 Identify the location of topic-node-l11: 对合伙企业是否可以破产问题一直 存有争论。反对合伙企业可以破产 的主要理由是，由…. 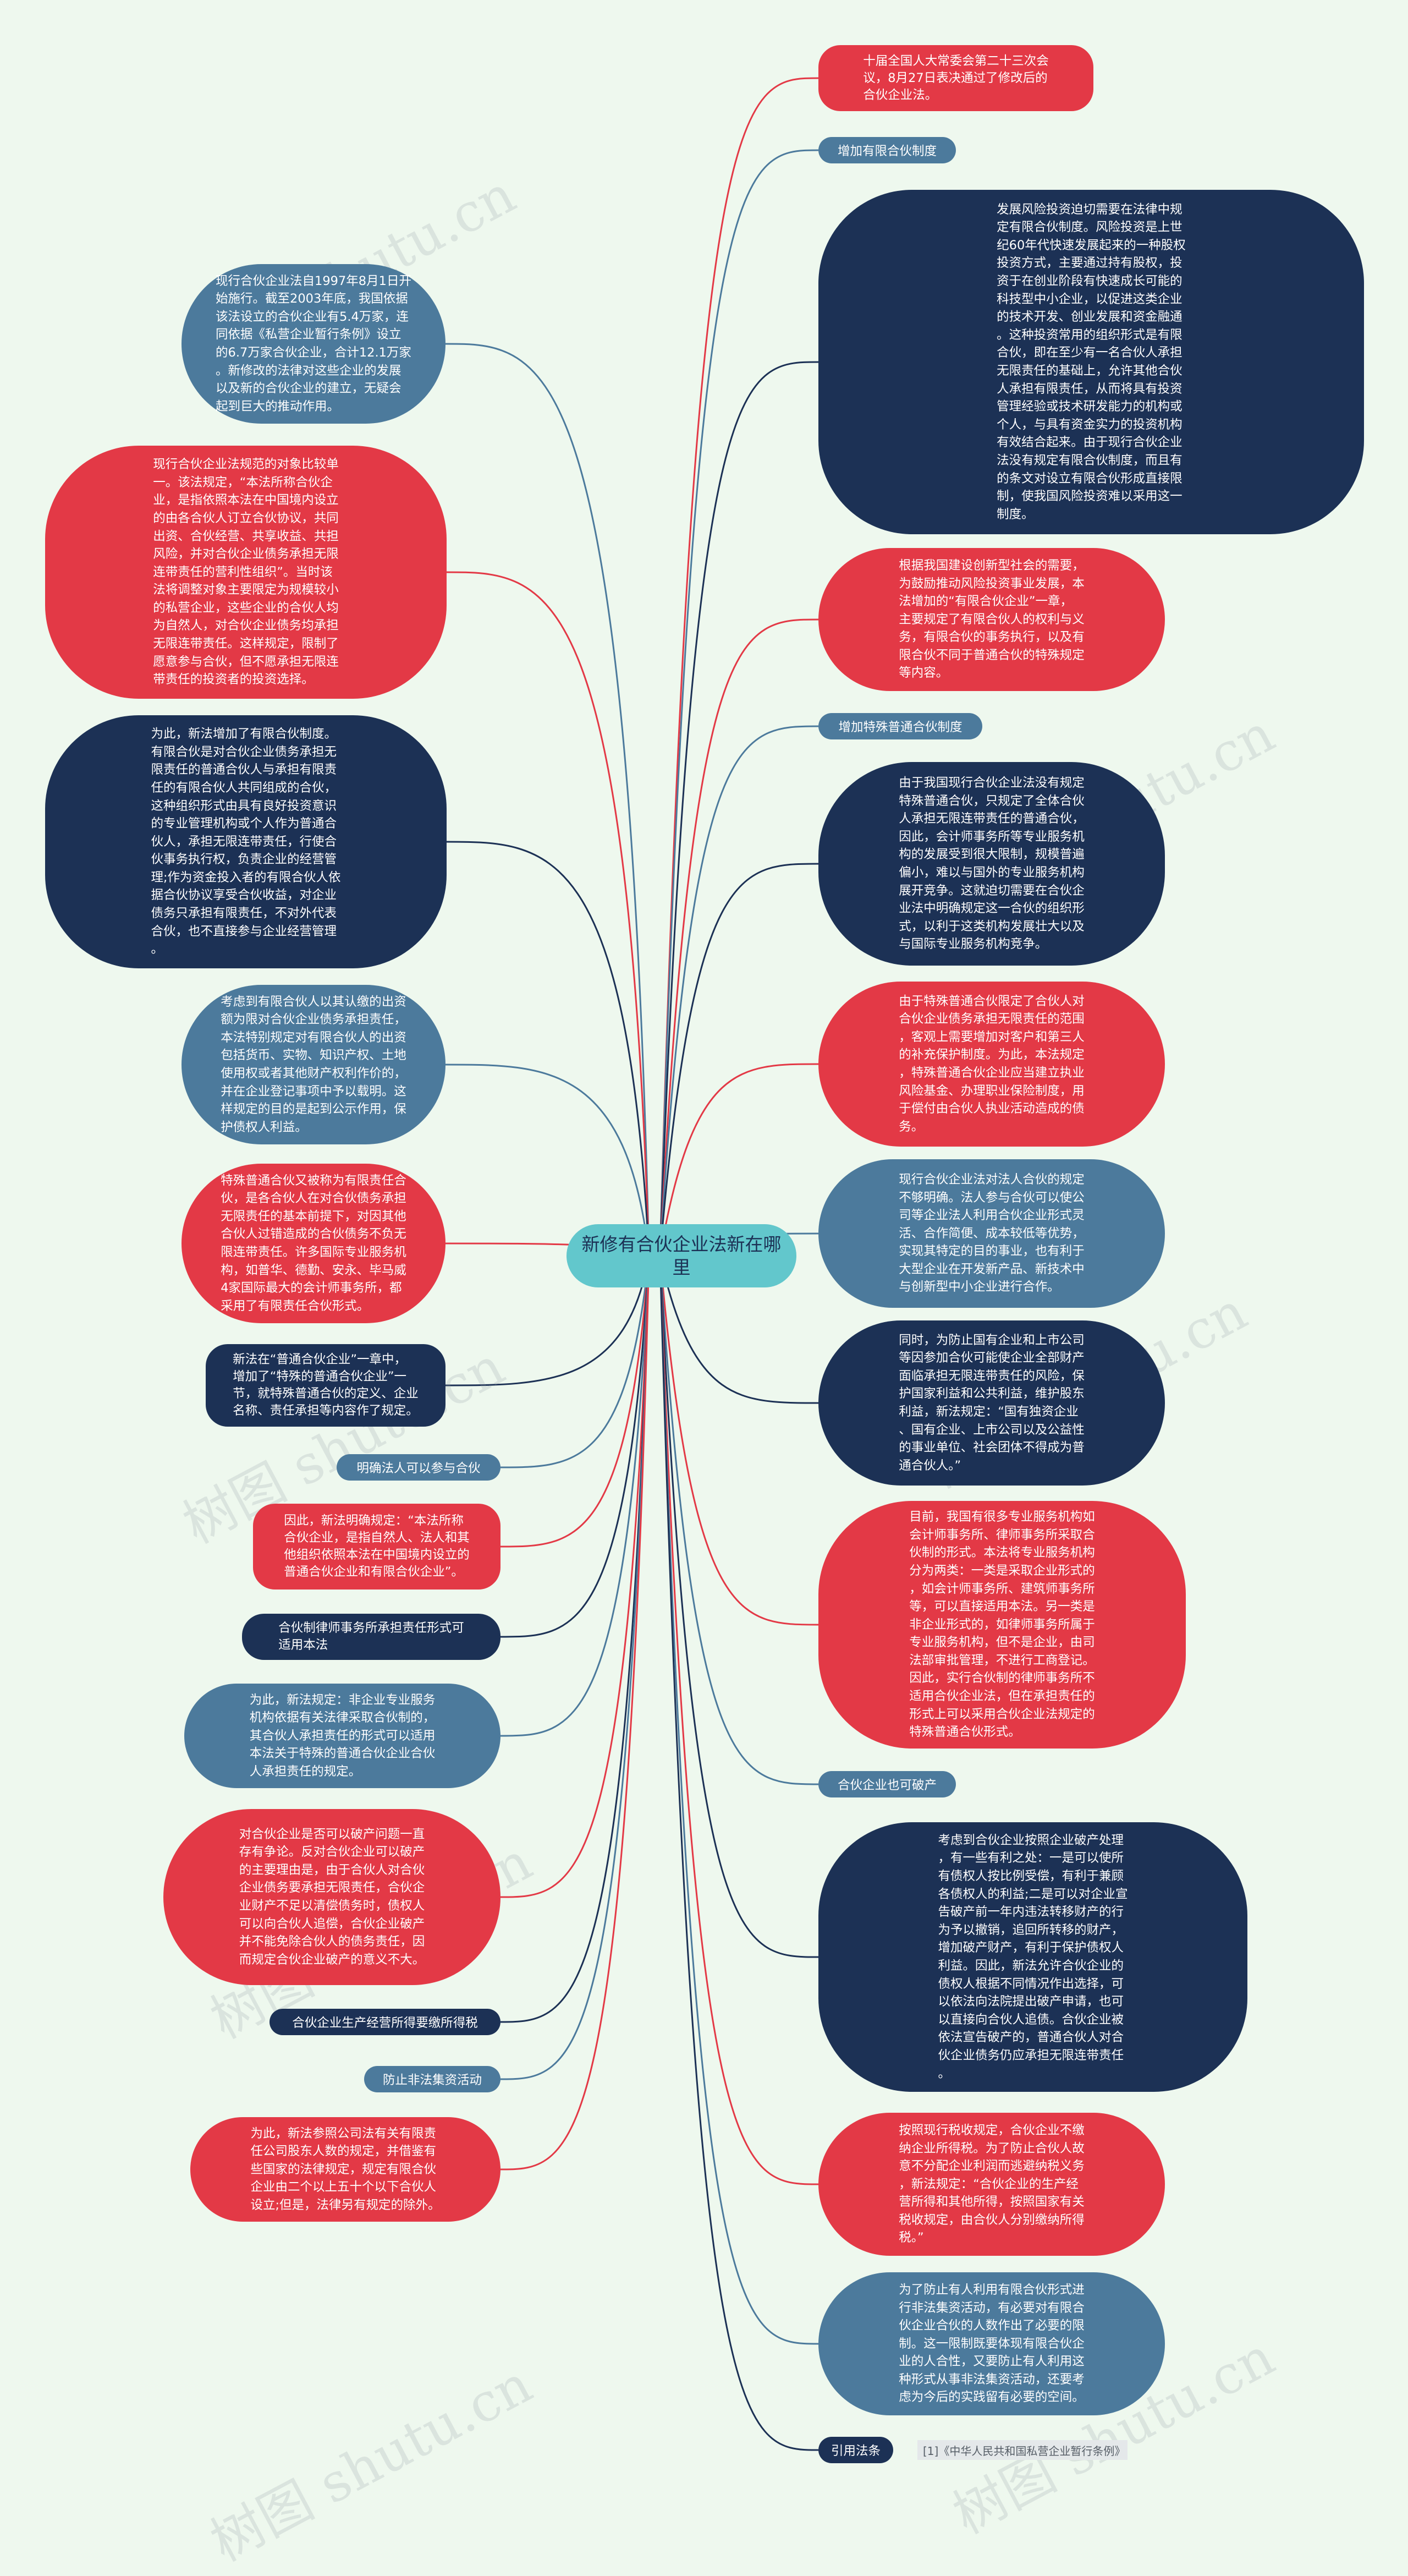
(332, 1897).